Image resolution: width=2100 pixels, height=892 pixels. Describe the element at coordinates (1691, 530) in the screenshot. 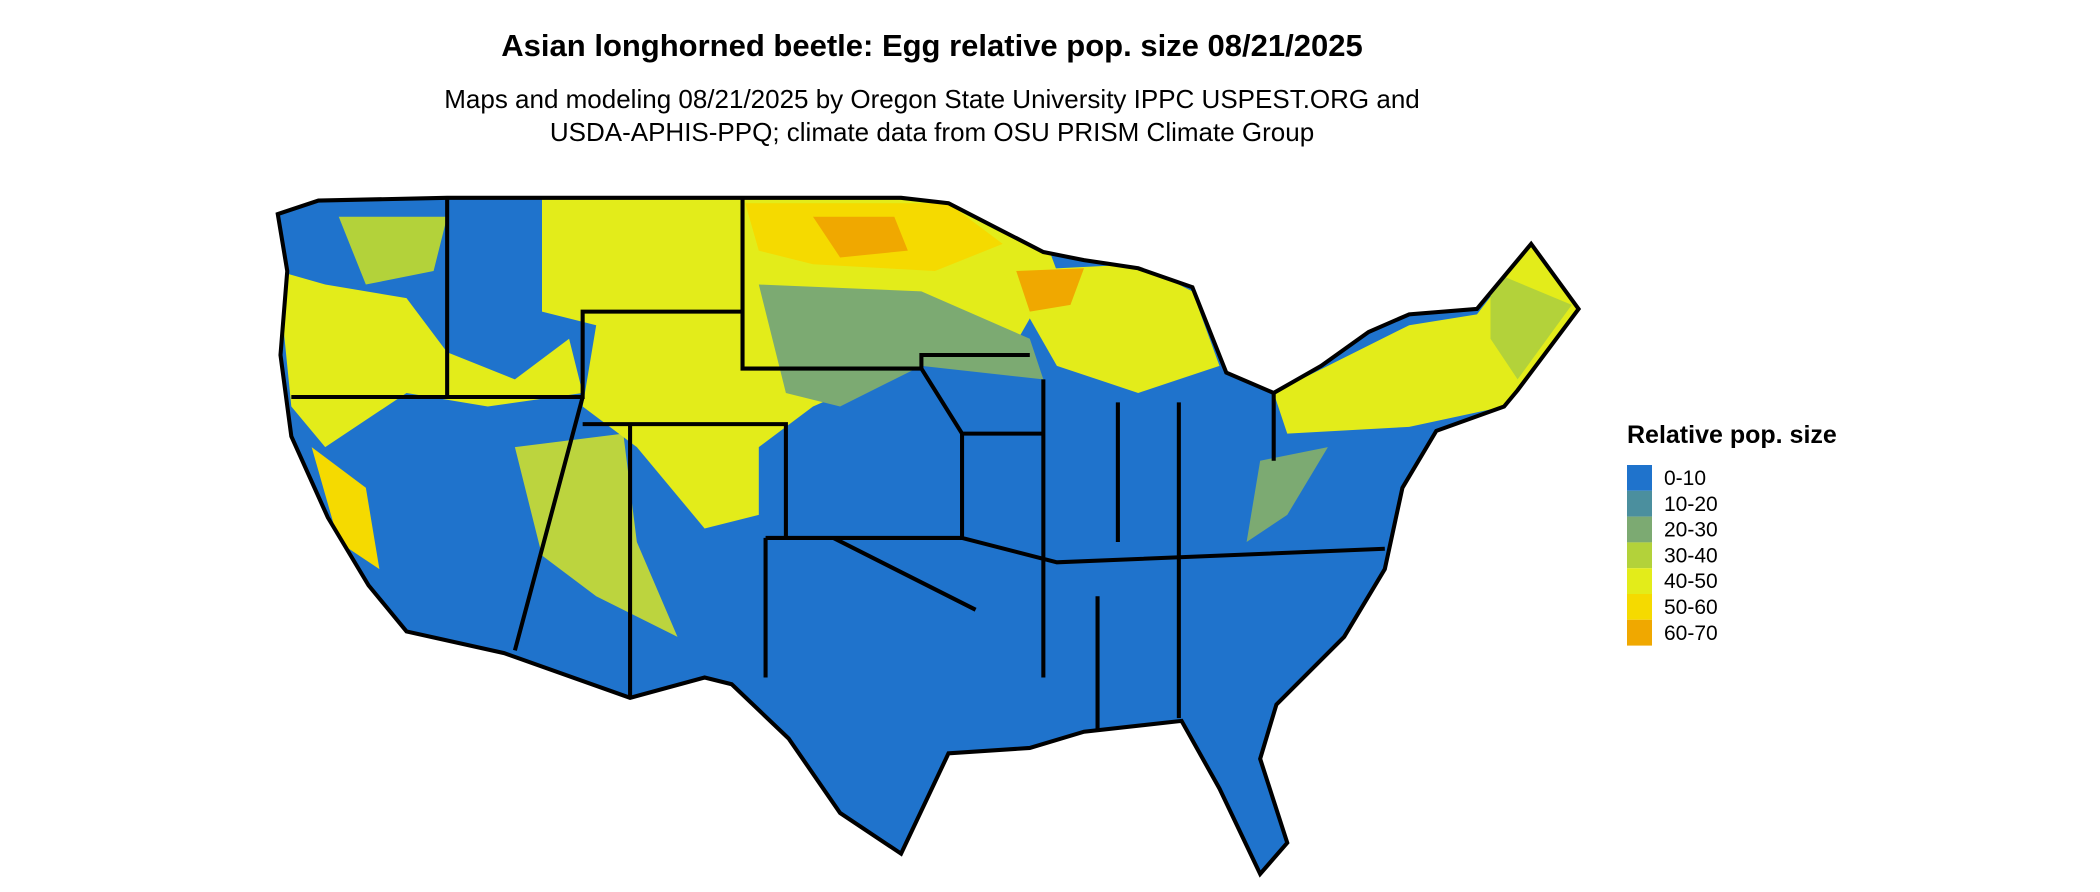

I see `legend-label: 20-30` at that location.